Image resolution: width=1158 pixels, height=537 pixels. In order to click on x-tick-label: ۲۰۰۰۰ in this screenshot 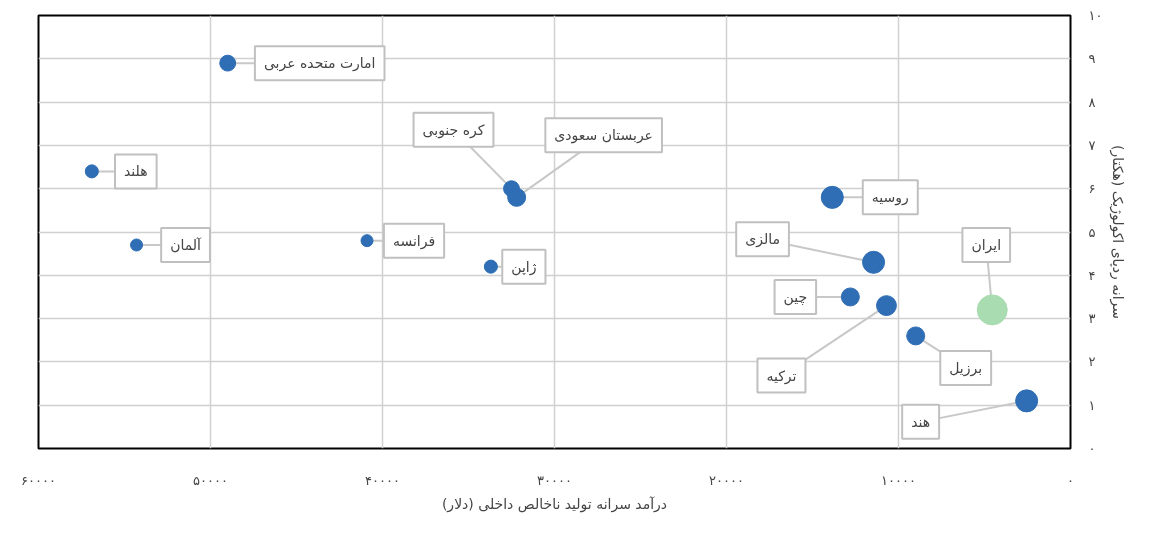, I will do `click(726, 480)`.